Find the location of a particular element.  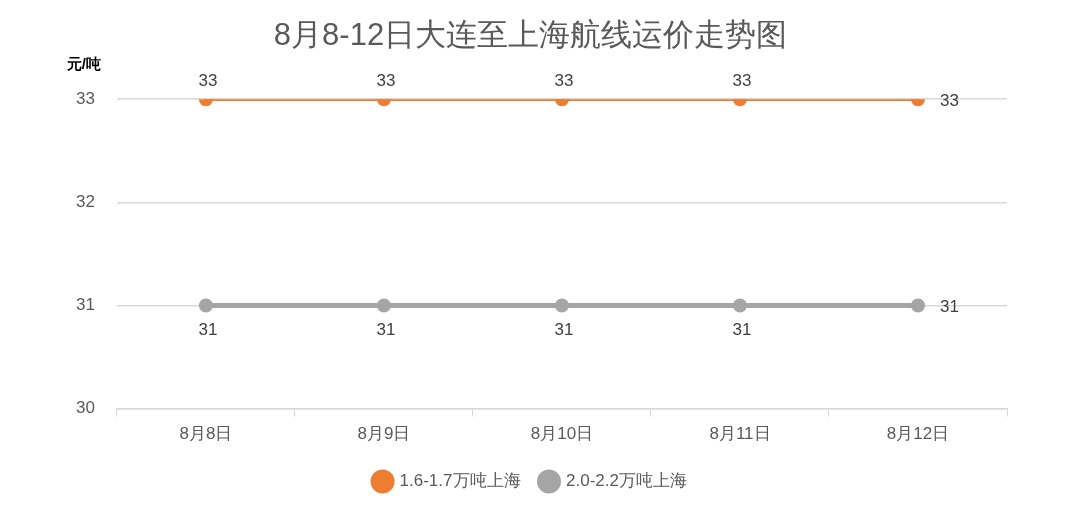

x-tick-label: 8月11日 is located at coordinates (740, 434).